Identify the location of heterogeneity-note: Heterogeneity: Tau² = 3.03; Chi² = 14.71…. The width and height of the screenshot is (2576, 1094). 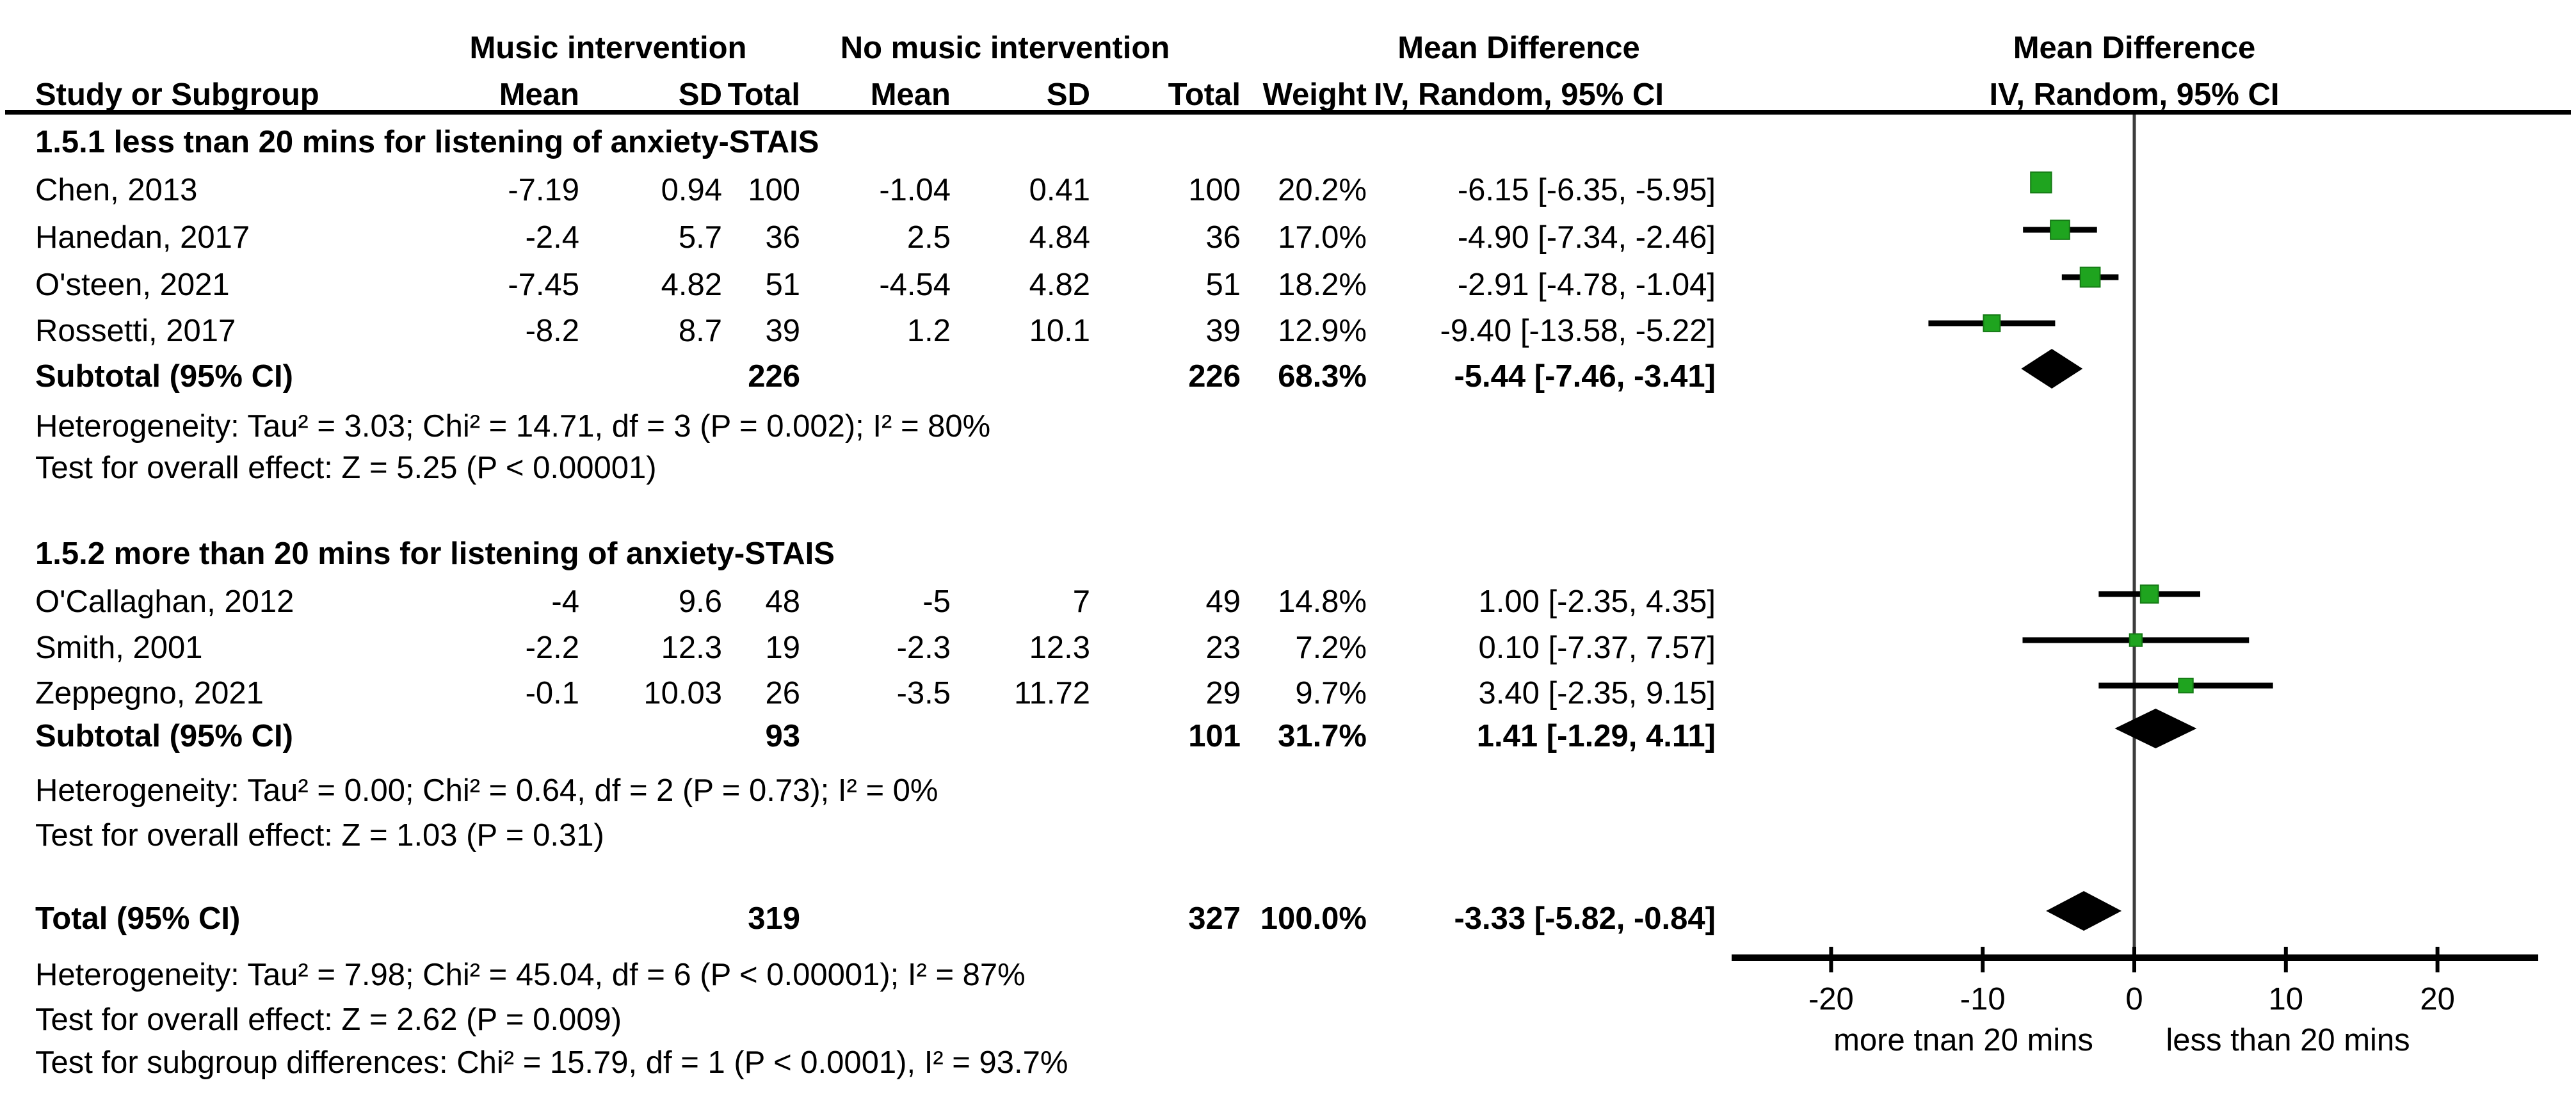
(1288, 426).